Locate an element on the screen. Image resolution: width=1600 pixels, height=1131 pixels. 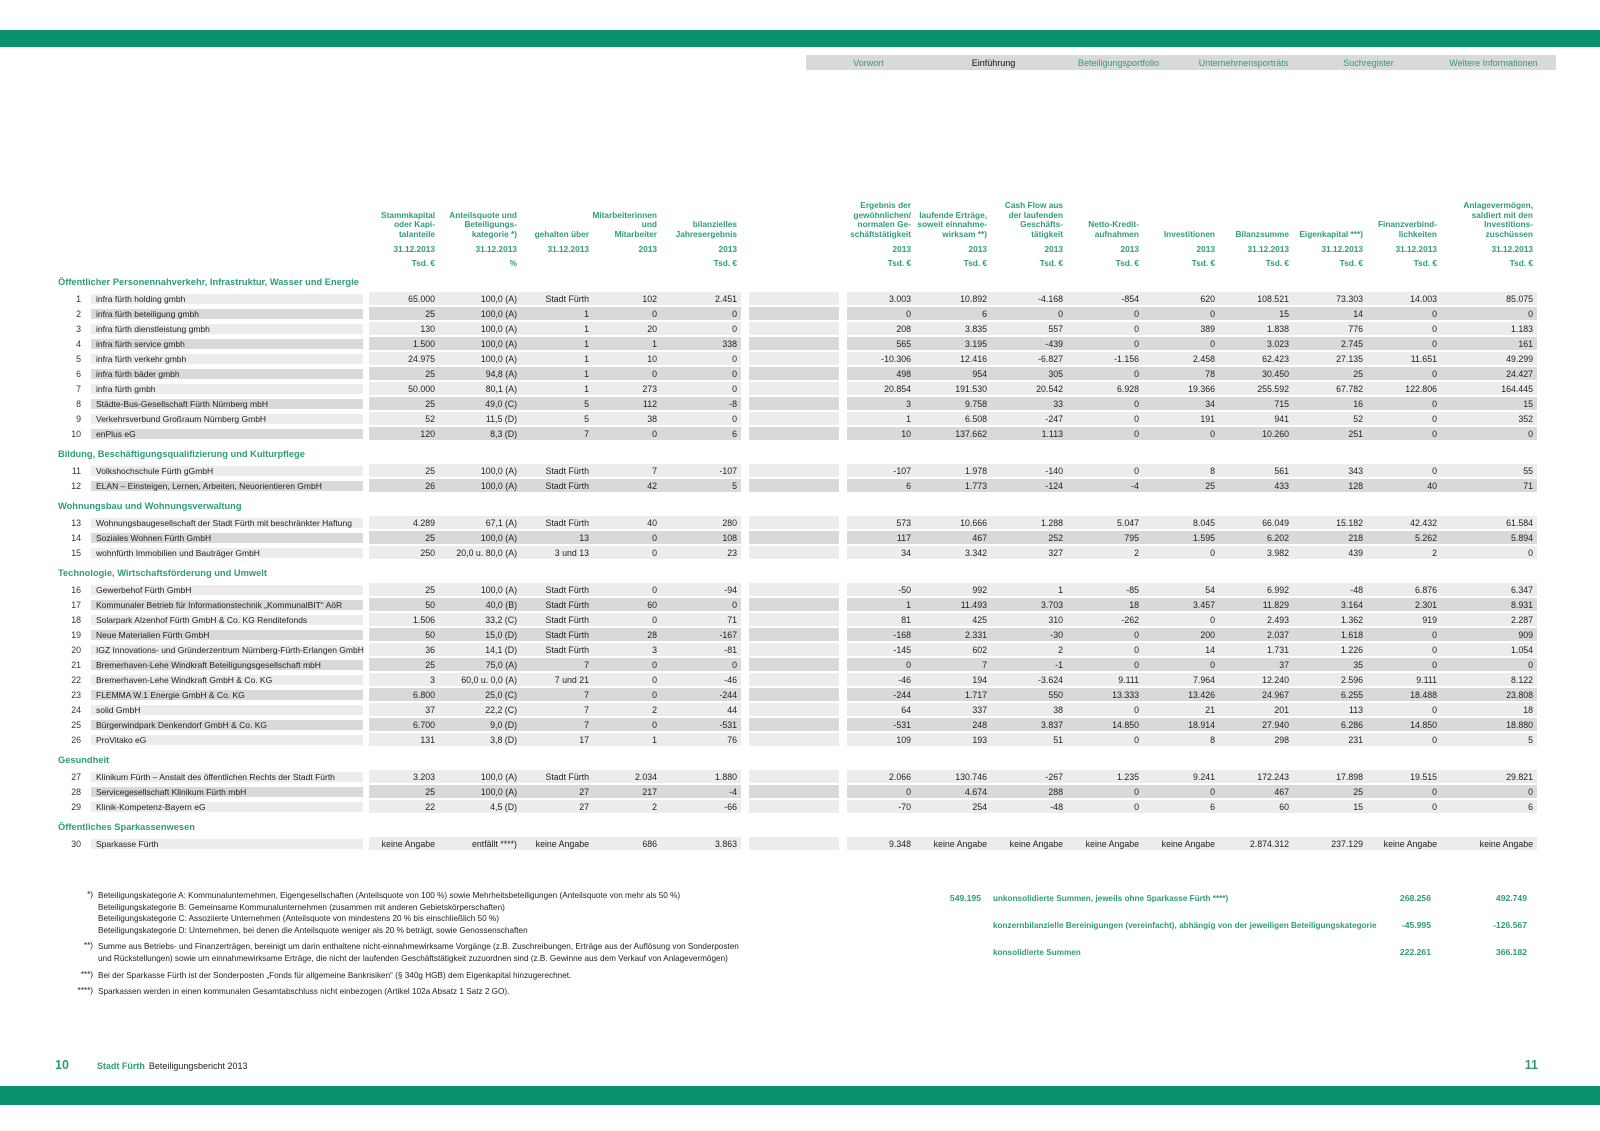
company-name: infra fürth verkehr gmbh is located at coordinates (227, 358).